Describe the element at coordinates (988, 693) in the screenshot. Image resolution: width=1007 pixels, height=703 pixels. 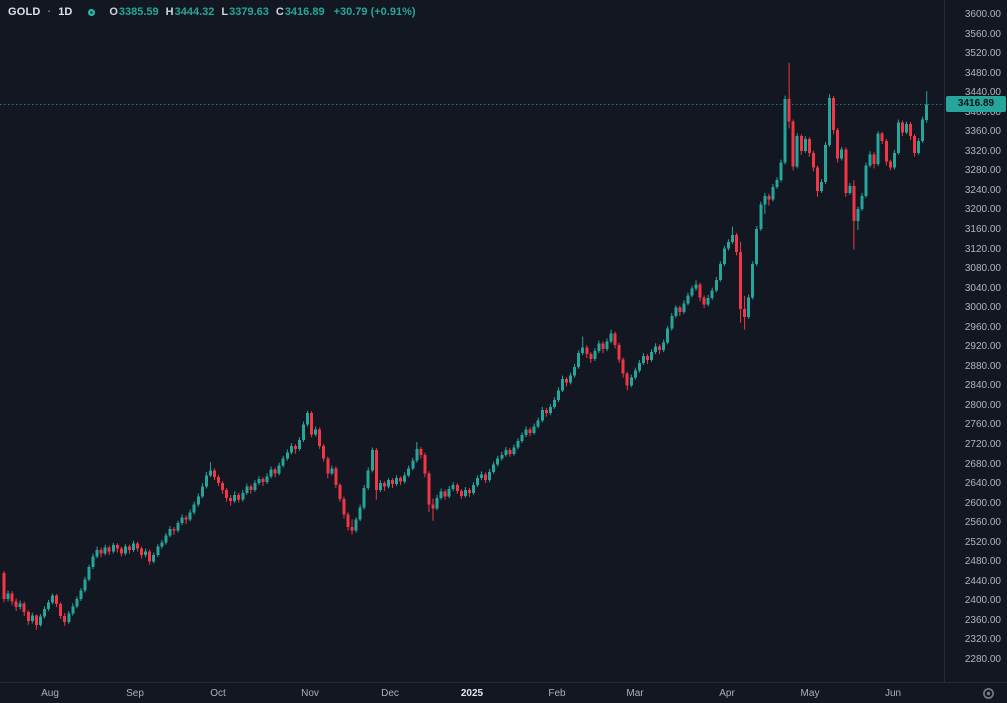
I see `axis-settings-icon` at that location.